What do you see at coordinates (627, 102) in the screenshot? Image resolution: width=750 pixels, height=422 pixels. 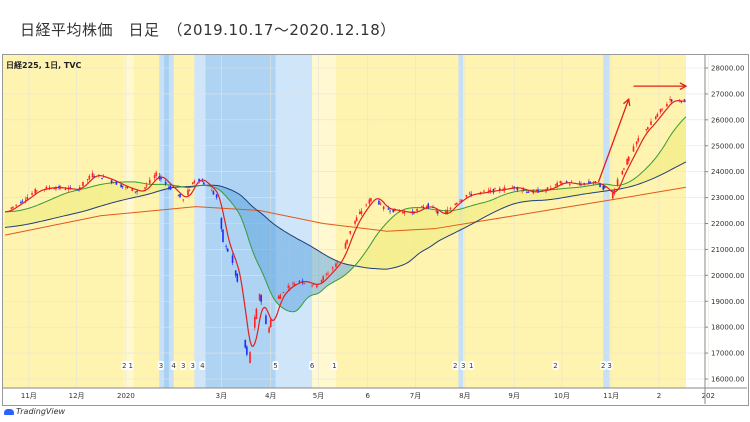 I see `arrow-head-icon` at bounding box center [627, 102].